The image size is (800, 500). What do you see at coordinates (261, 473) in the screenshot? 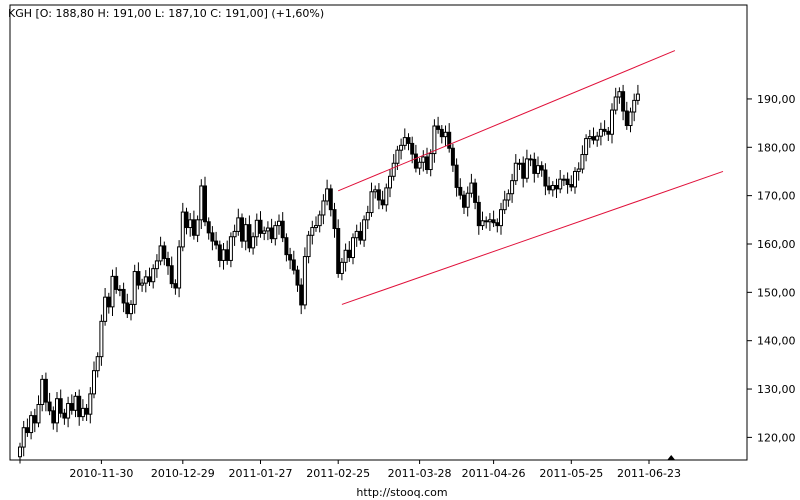
I see `x-tick-label: 2011-01-27` at bounding box center [261, 473].